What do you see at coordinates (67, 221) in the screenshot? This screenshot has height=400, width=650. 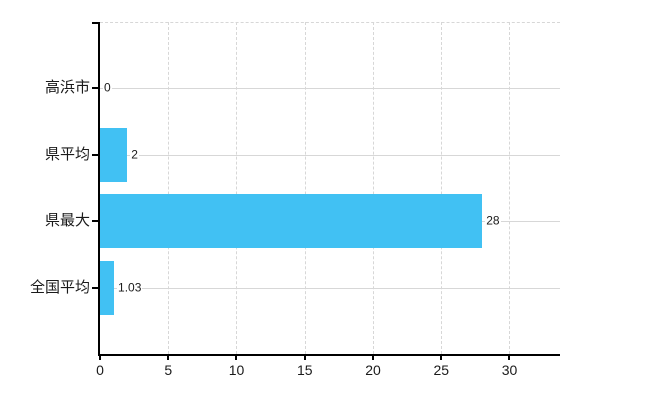 I see `category-label: 県最大` at bounding box center [67, 221].